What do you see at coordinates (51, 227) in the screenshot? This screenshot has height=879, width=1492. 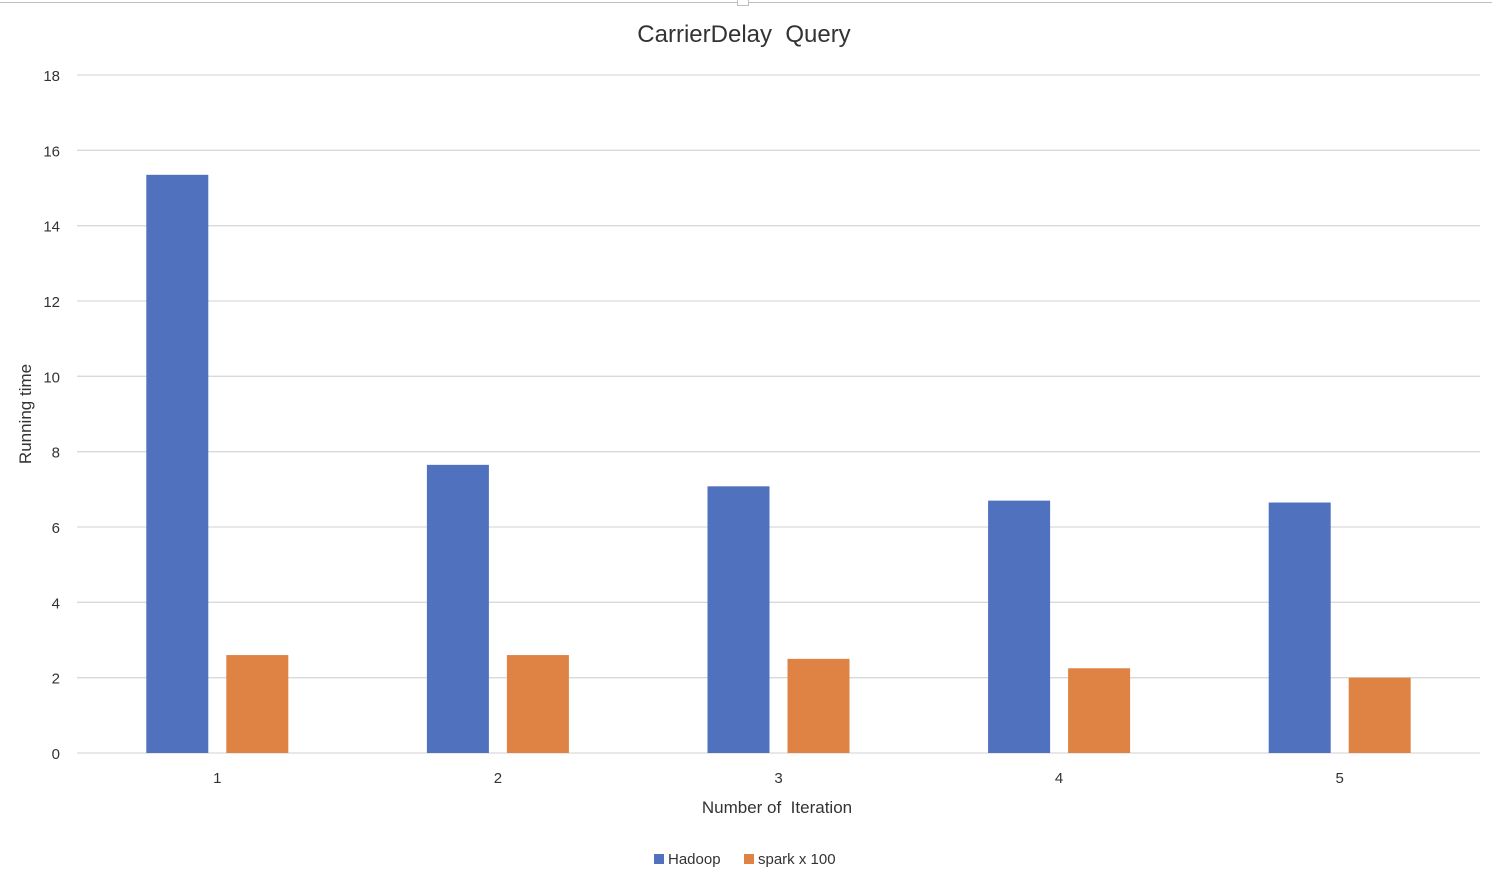 I see `y-tick-label: 14` at bounding box center [51, 227].